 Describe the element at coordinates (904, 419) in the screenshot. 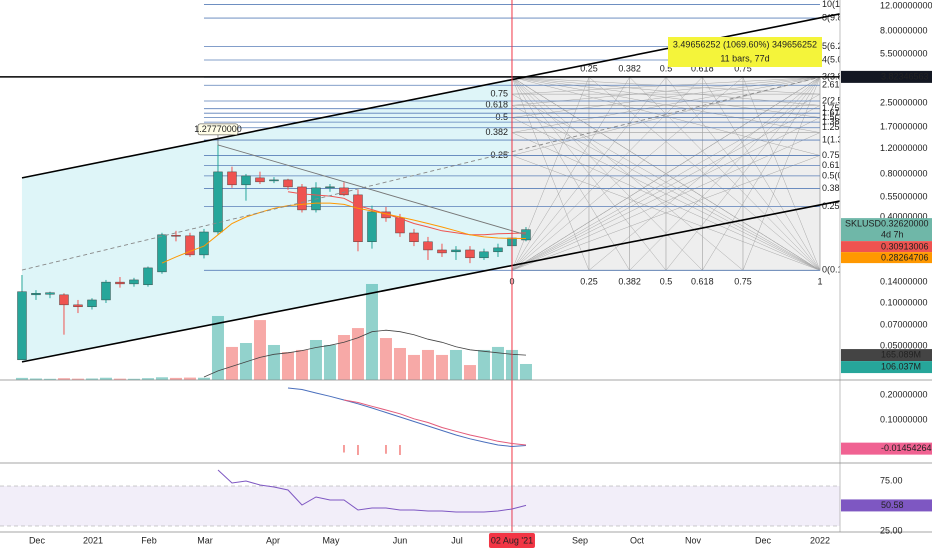

I see `macd-tick-label: 0.10000000` at that location.